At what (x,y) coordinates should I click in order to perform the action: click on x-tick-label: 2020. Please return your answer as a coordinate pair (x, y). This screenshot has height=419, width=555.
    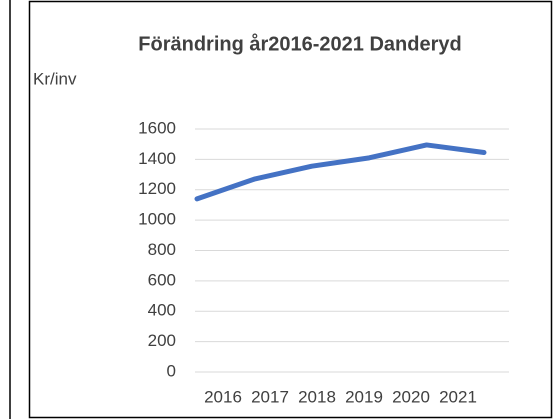
    Looking at the image, I should click on (411, 396).